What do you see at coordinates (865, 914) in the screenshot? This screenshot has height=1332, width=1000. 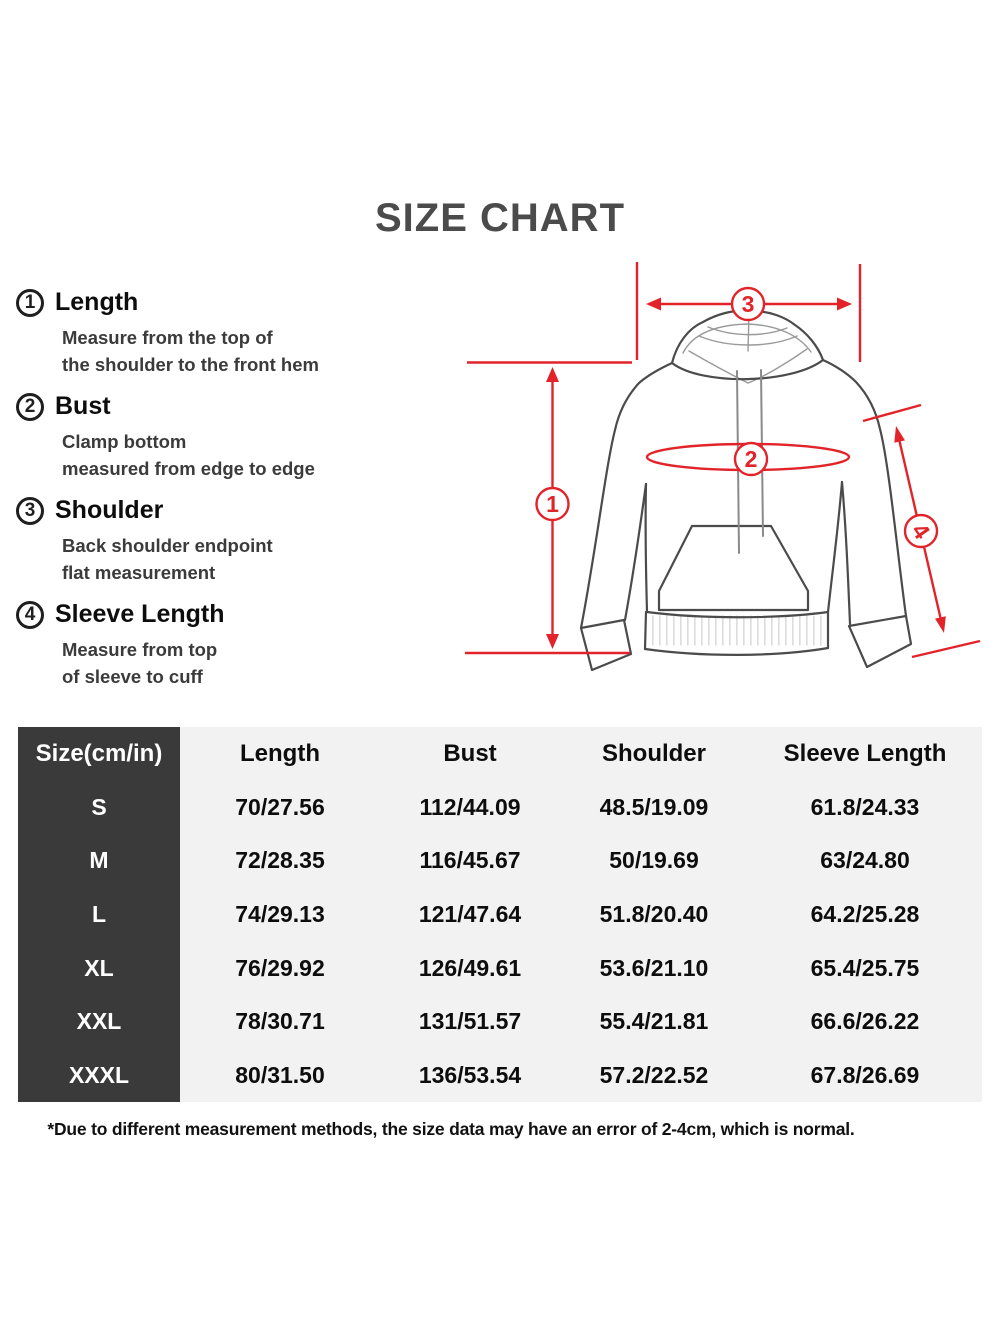 I see `table-cell: 64.2/25.28` at bounding box center [865, 914].